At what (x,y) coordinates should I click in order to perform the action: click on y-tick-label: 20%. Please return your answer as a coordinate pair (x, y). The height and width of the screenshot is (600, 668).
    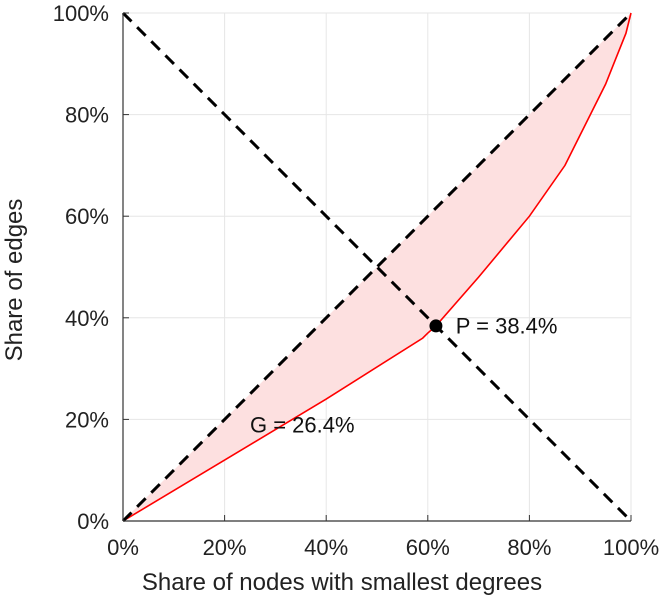
    Looking at the image, I should click on (87, 419).